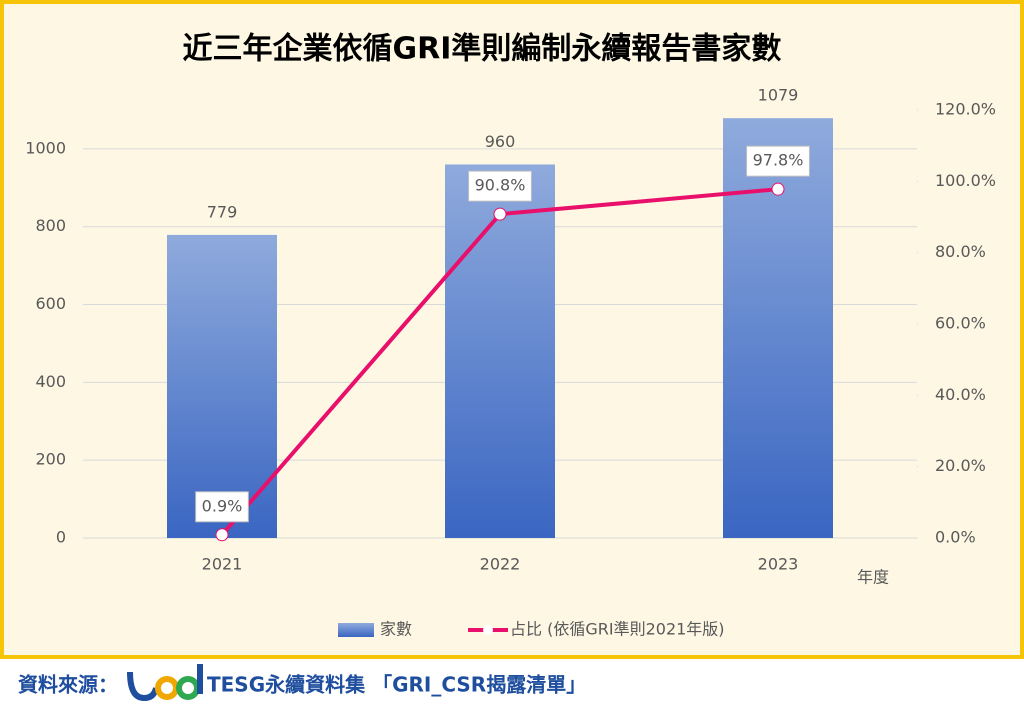 The height and width of the screenshot is (717, 1024). Describe the element at coordinates (960, 465) in the screenshot. I see `y2-tick-label: 20.0%` at that location.